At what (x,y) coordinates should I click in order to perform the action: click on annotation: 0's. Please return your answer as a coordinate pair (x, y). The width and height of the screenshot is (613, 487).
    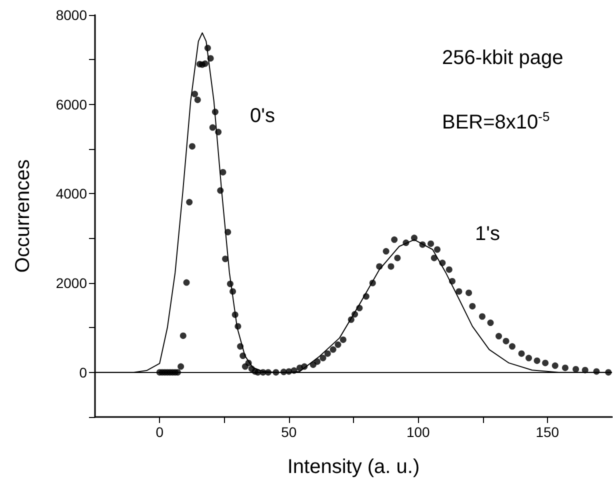
    Looking at the image, I should click on (262, 116).